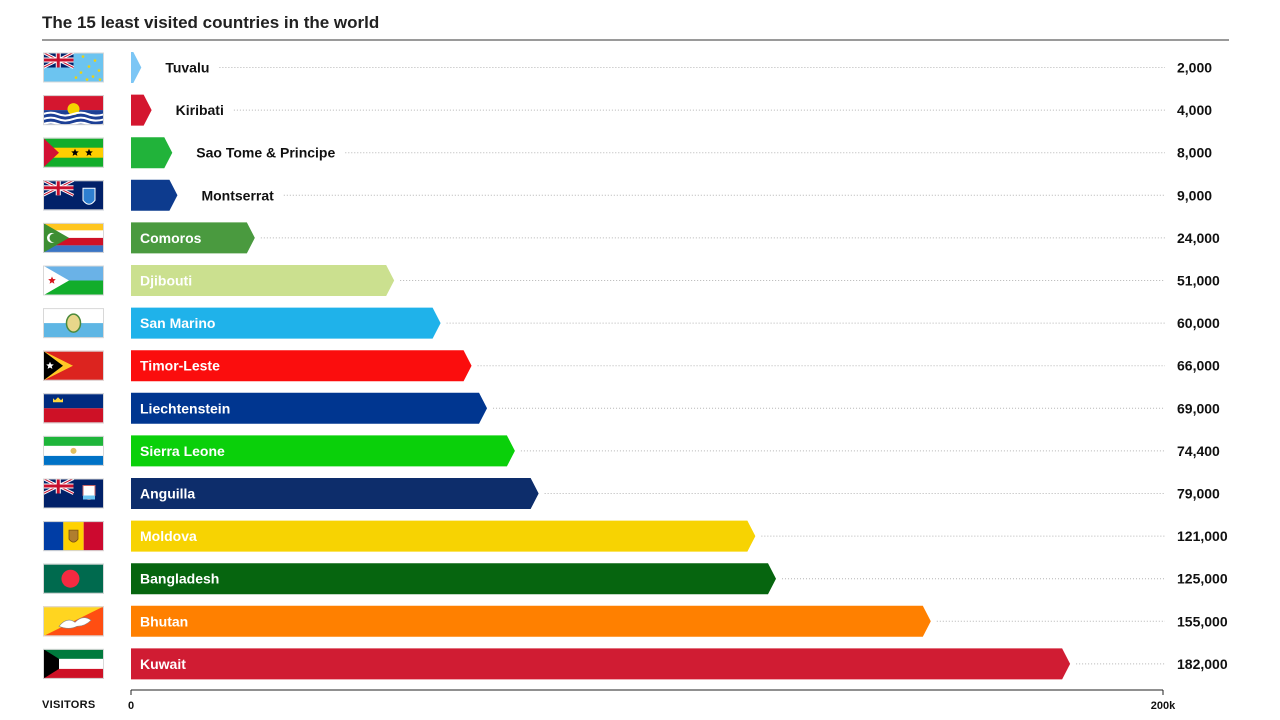 This screenshot has width=1280, height=720. I want to click on liechtenstein-flag-icon, so click(73, 408).